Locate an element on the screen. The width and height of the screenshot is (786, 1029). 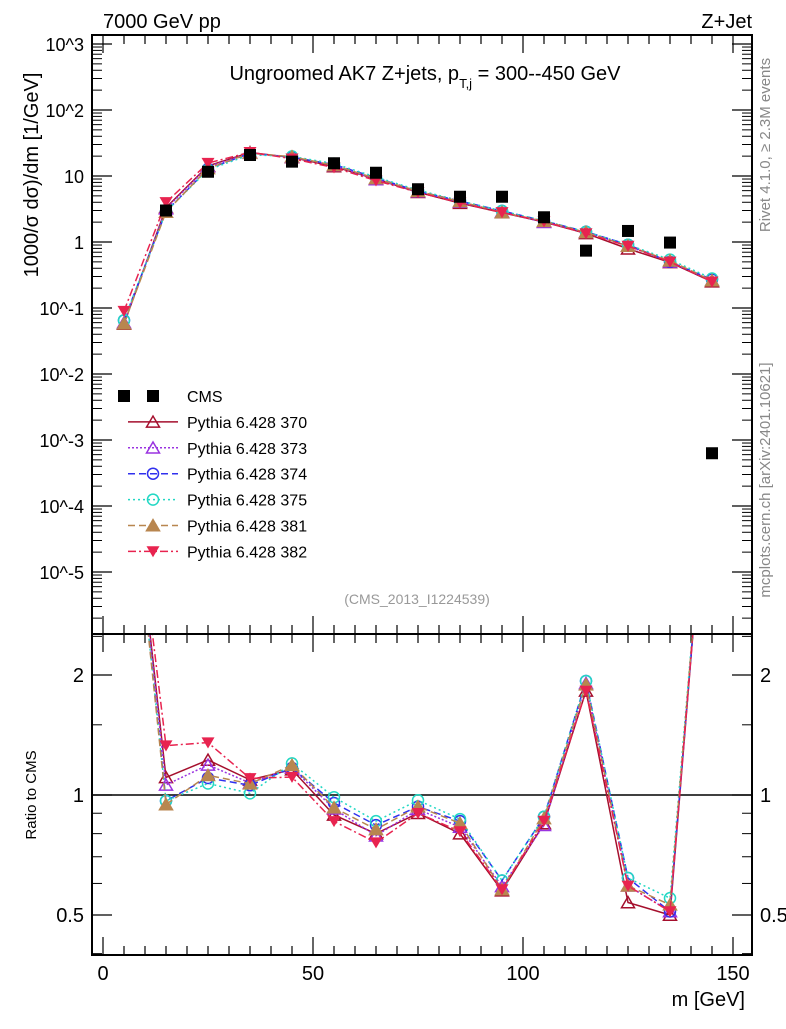
analysis-id: (CMS_2013_I1224539) is located at coordinates (417, 599).